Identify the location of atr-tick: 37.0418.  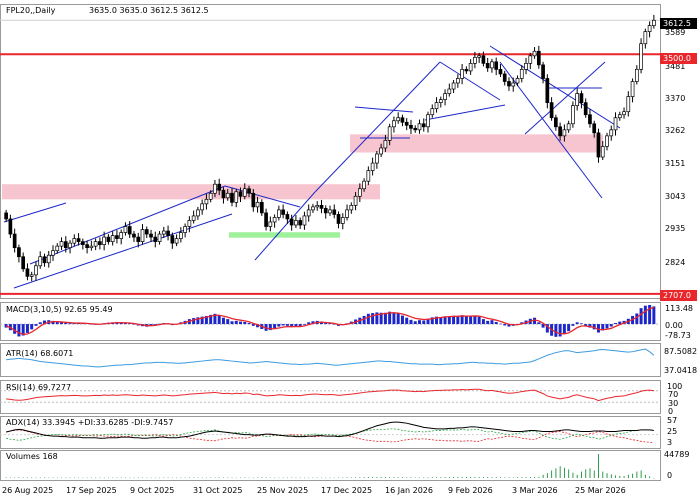
(680, 370).